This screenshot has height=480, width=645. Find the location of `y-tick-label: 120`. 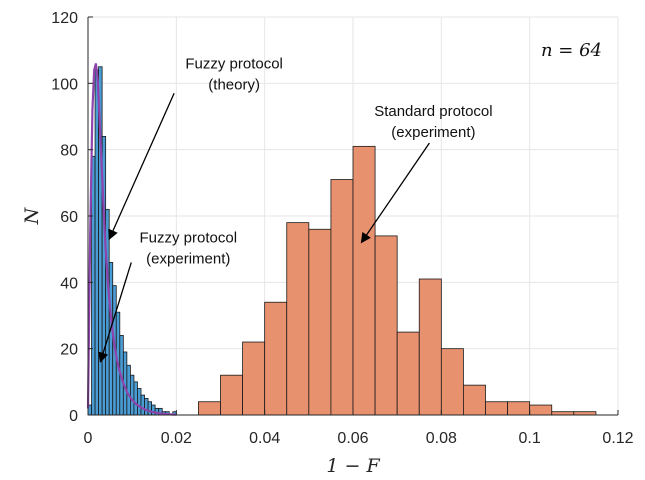

y-tick-label: 120 is located at coordinates (64, 18).